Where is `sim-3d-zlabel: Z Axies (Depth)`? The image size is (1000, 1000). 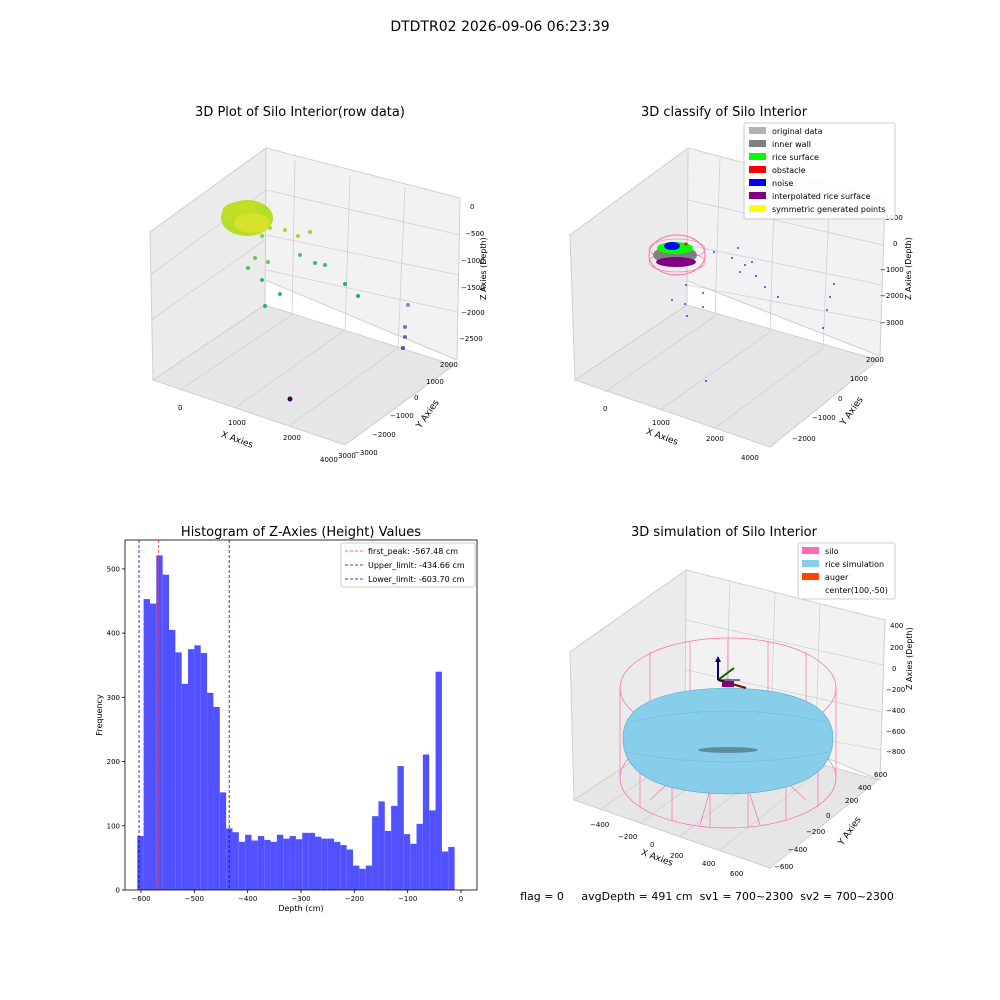 sim-3d-zlabel: Z Axies (Depth) is located at coordinates (909, 658).